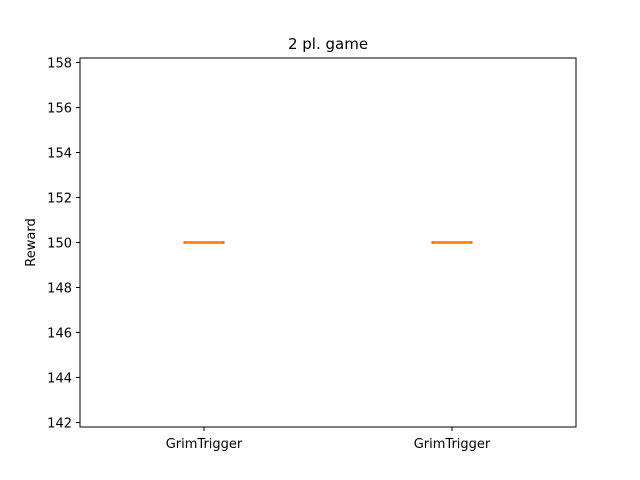  What do you see at coordinates (59, 379) in the screenshot?
I see `y-tick-label: 144` at bounding box center [59, 379].